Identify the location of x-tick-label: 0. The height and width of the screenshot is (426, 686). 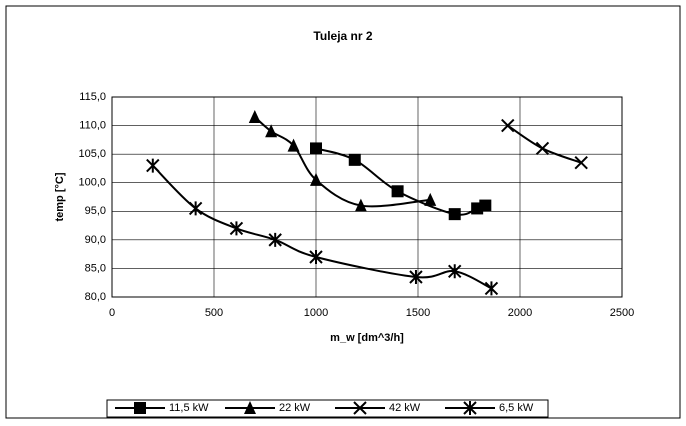
(112, 313).